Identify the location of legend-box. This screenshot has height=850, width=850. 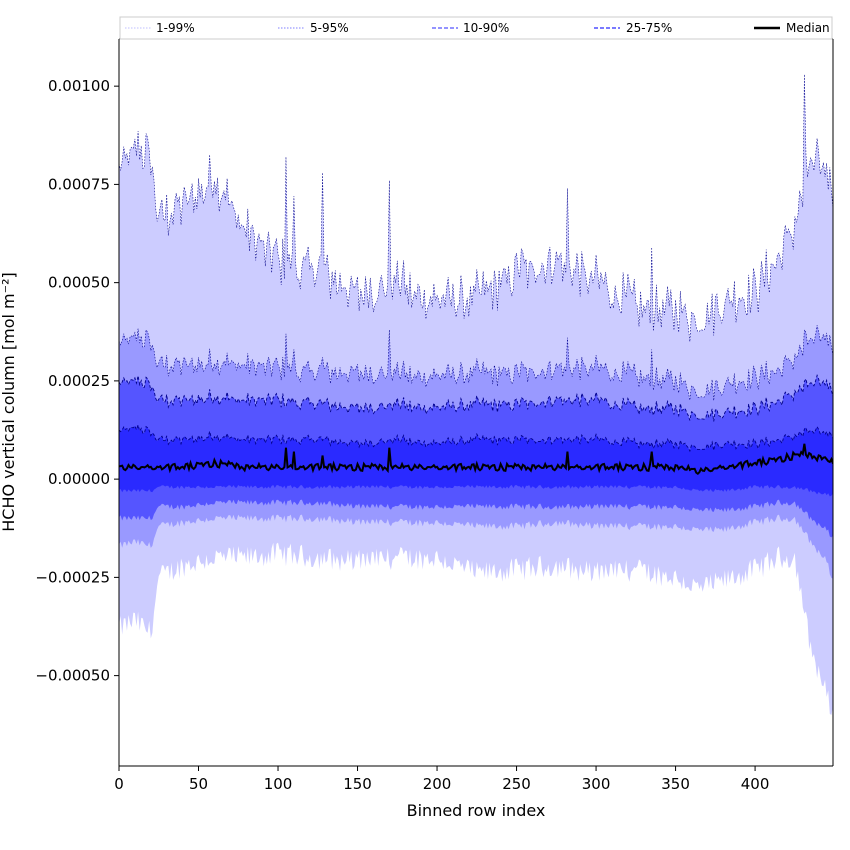
(476, 28).